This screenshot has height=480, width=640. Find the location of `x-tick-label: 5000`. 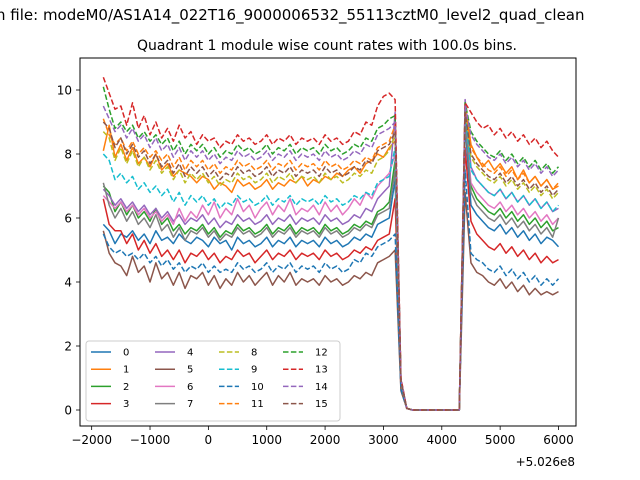

x-tick-label: 5000 is located at coordinates (500, 440).